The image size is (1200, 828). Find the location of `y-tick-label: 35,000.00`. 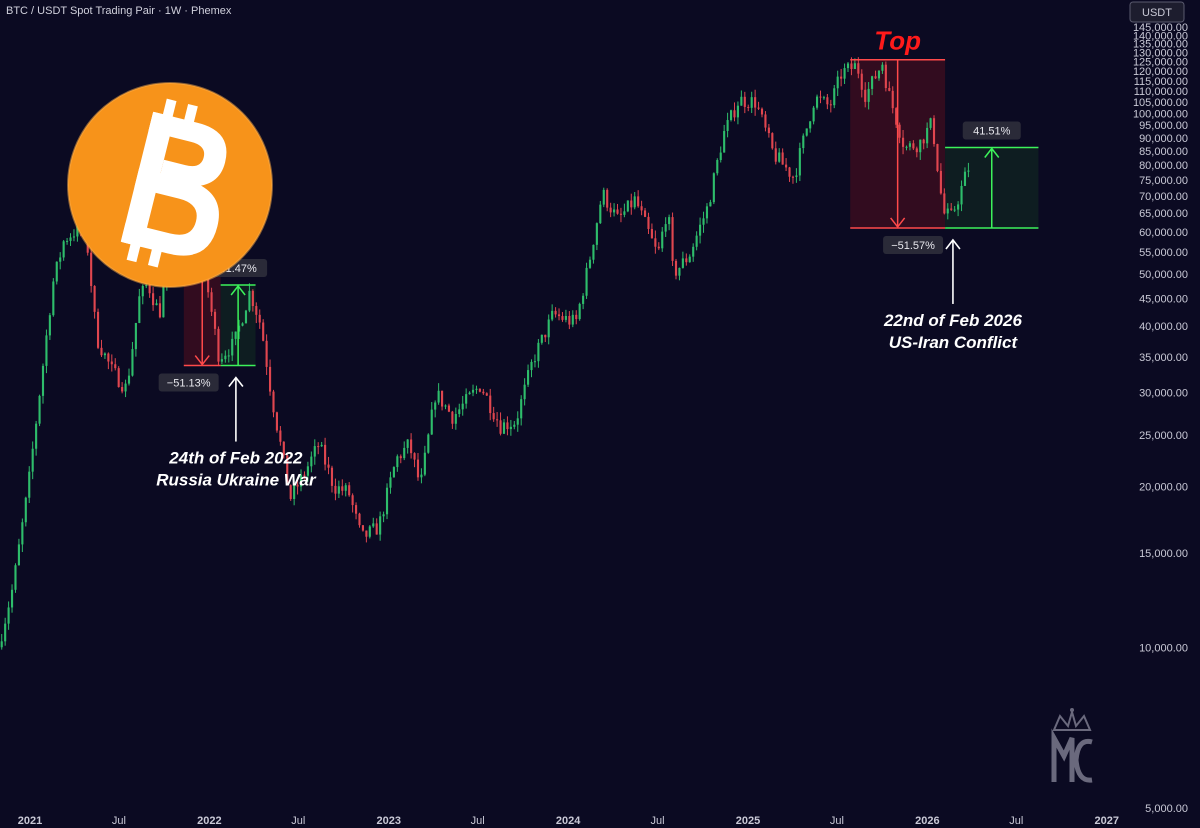

y-tick-label: 35,000.00 is located at coordinates (1163, 358).